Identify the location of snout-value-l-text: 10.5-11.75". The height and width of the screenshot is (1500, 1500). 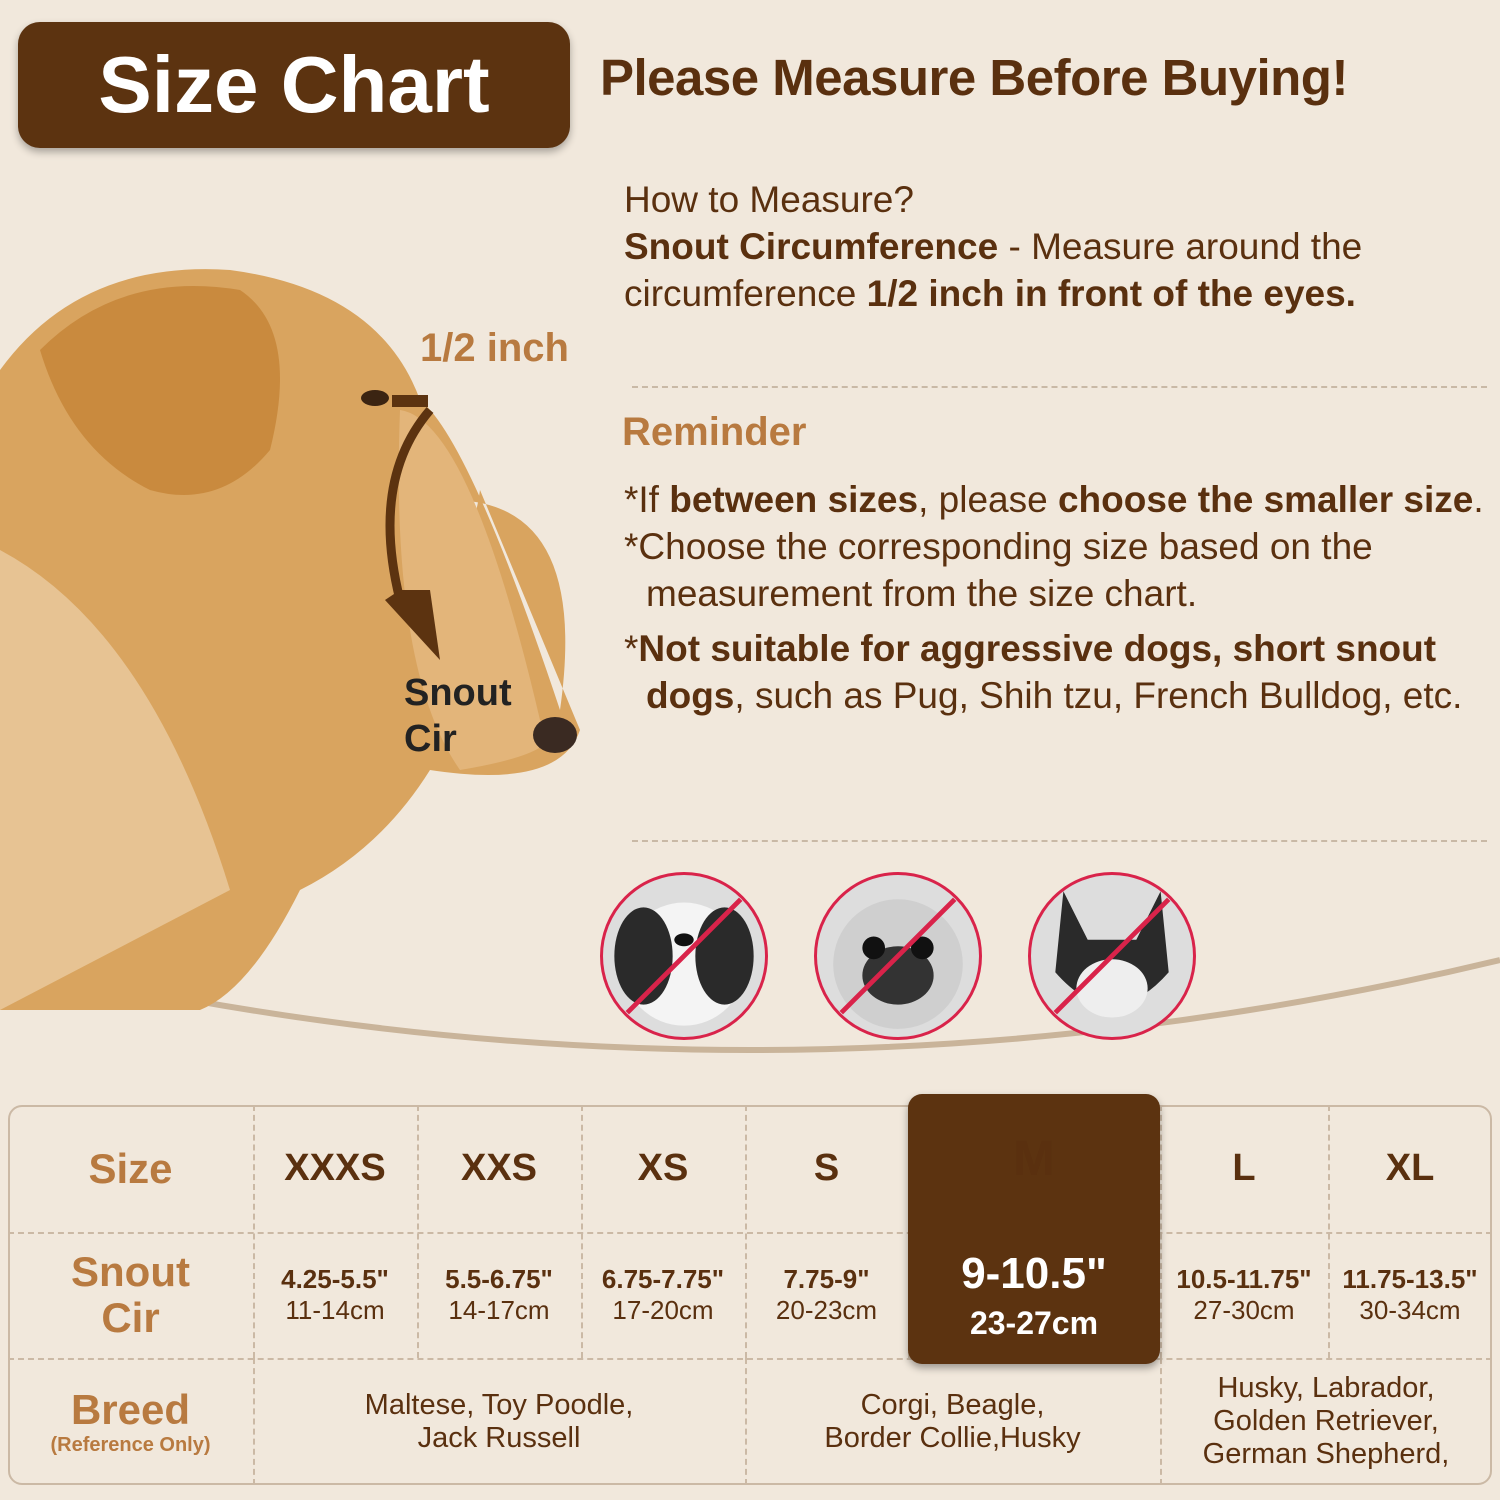
(1244, 1279).